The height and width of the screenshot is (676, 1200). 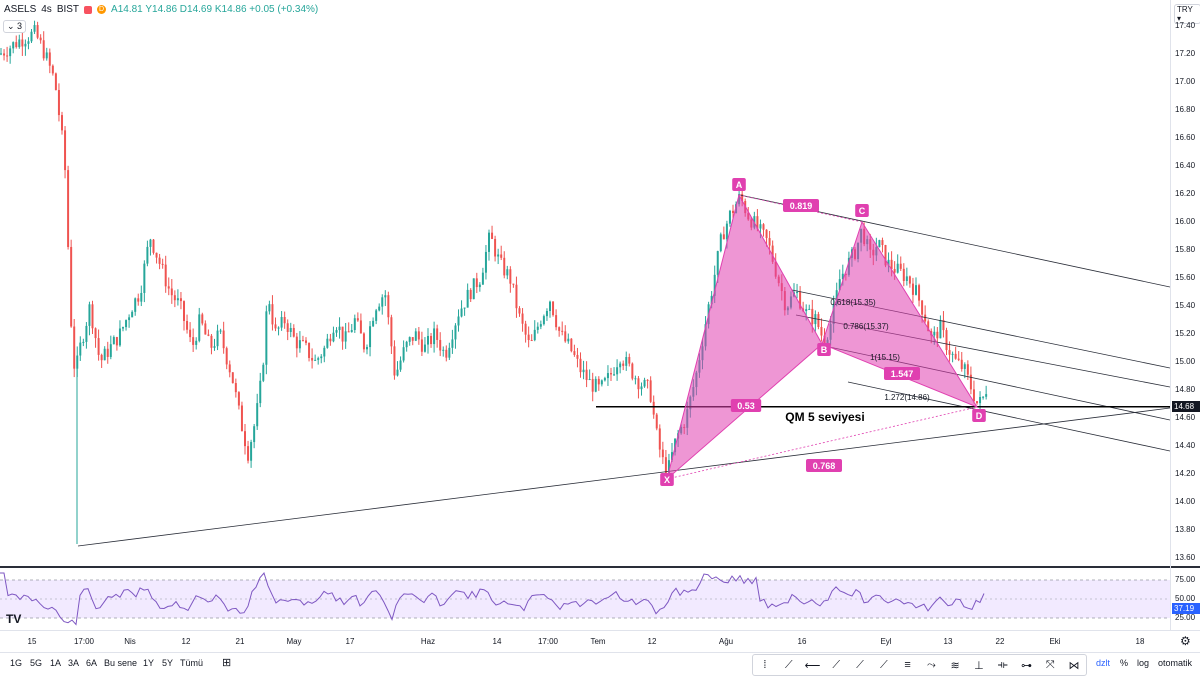 I want to click on timeframe-button: 1Y, so click(x=149, y=663).